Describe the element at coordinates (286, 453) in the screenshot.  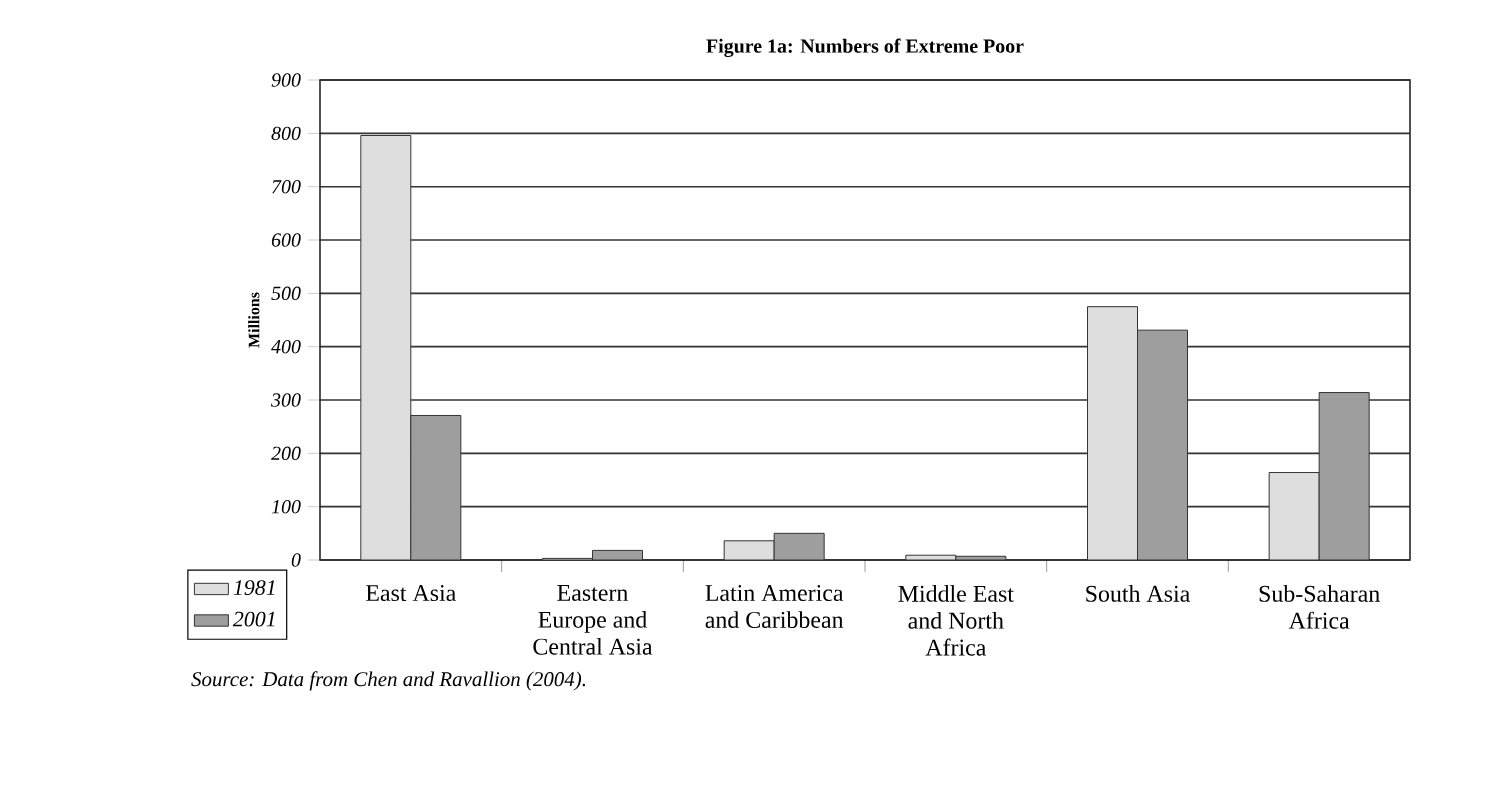
I see `y-tick-label: 200` at that location.